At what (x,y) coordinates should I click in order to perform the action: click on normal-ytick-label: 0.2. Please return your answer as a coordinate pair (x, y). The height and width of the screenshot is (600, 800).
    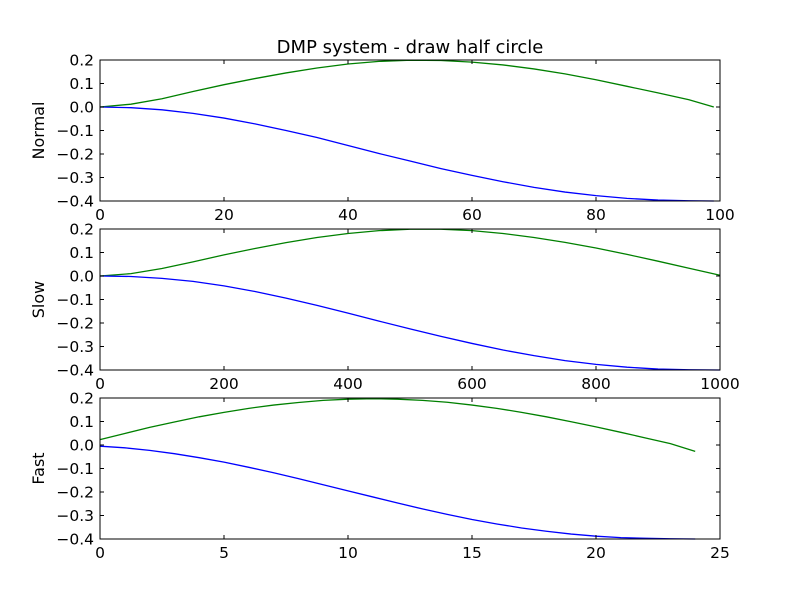
    Looking at the image, I should click on (81, 61).